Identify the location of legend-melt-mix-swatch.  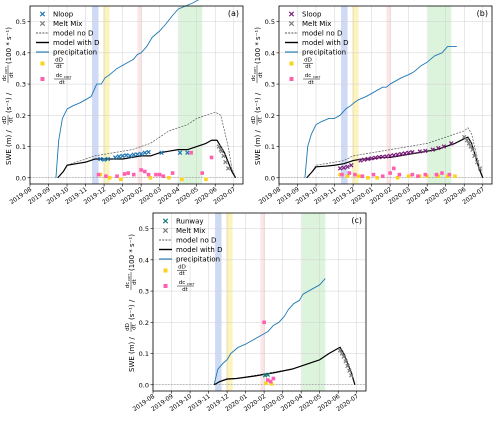
(291, 23).